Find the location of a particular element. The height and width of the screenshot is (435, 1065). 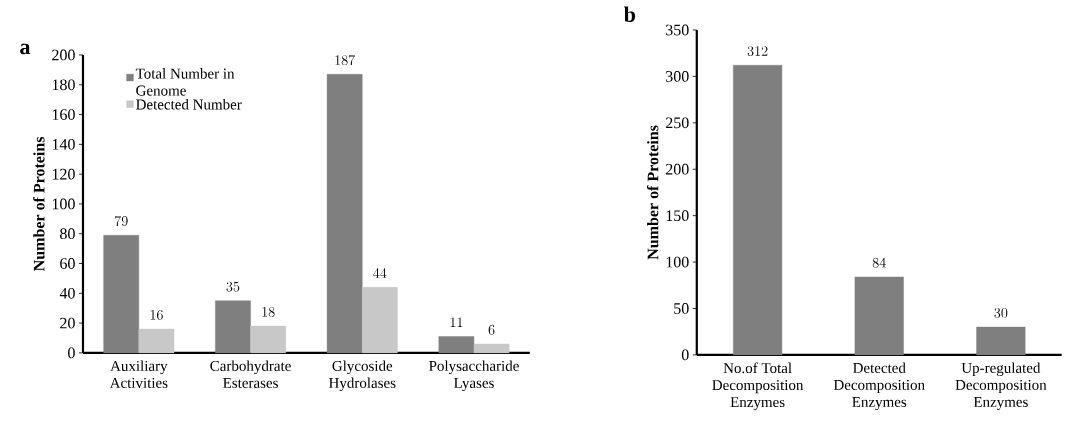

x-tick-label: Detected Decomposition Enzymes is located at coordinates (879, 386).